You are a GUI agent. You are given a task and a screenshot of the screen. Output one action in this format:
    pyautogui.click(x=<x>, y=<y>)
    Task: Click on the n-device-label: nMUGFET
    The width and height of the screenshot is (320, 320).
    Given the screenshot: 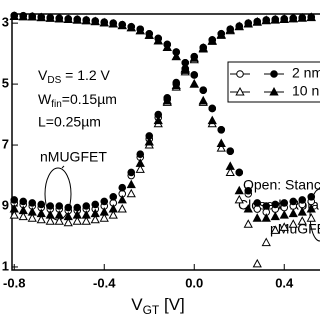 What is the action you would take?
    pyautogui.click(x=73, y=157)
    